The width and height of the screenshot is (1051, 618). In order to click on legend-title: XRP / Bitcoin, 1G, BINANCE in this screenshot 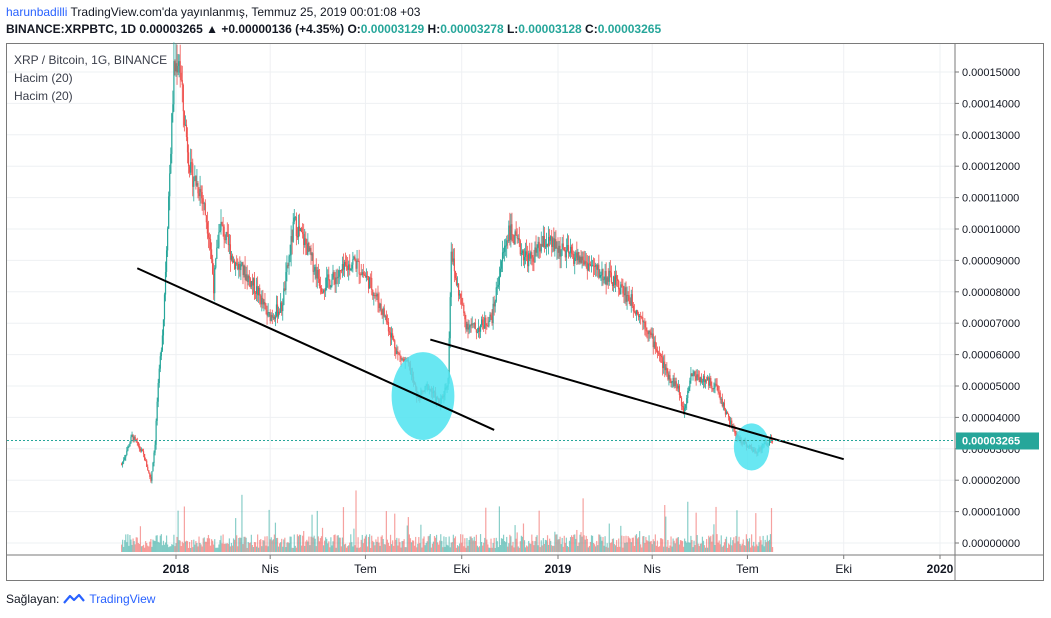, I will do `click(91, 60)`.